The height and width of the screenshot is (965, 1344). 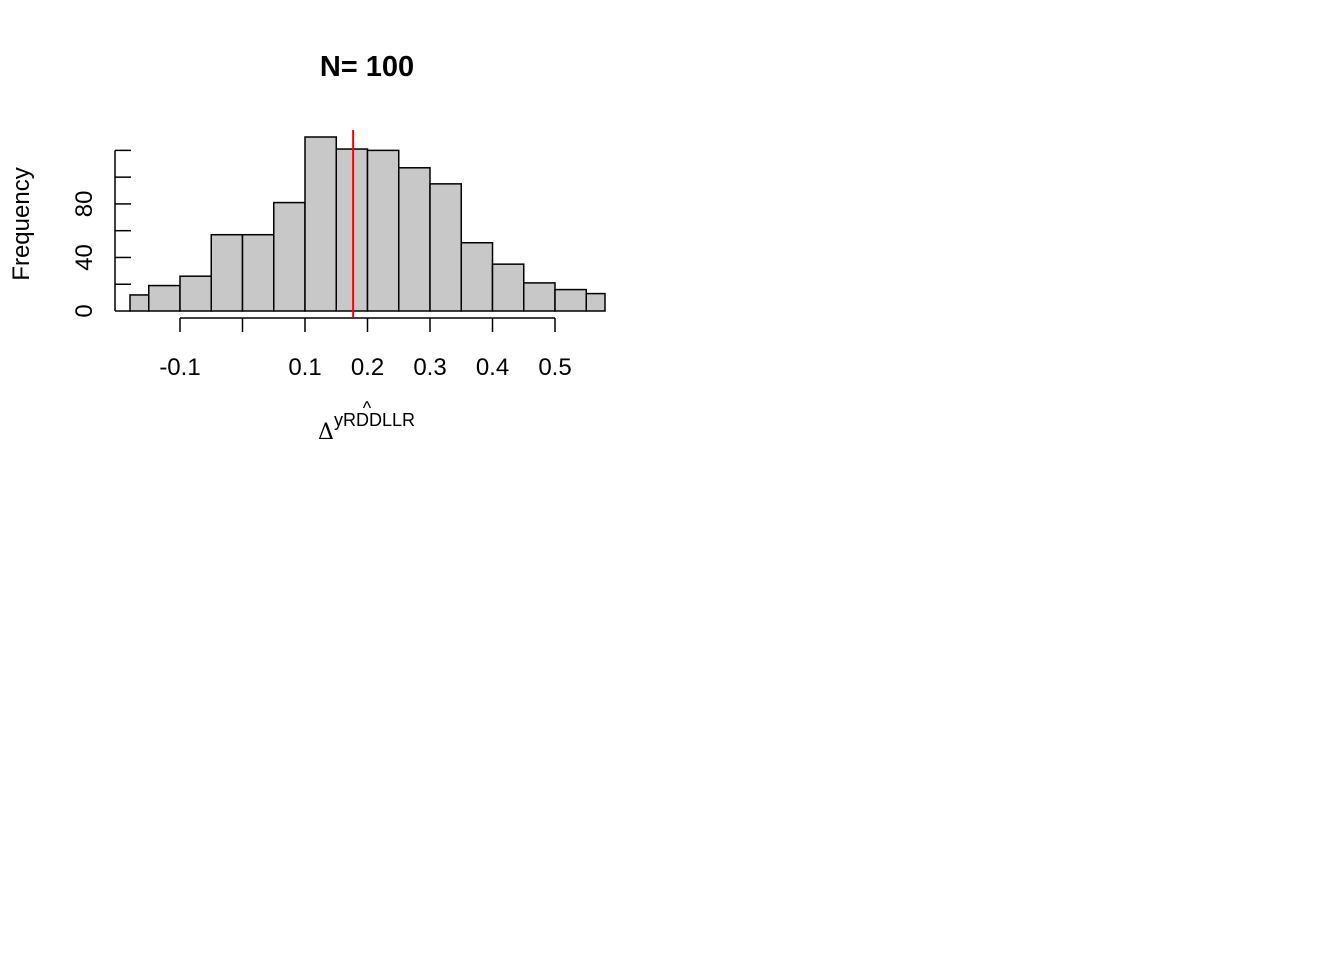 I want to click on y-axis-label: Frequency, so click(x=21, y=223).